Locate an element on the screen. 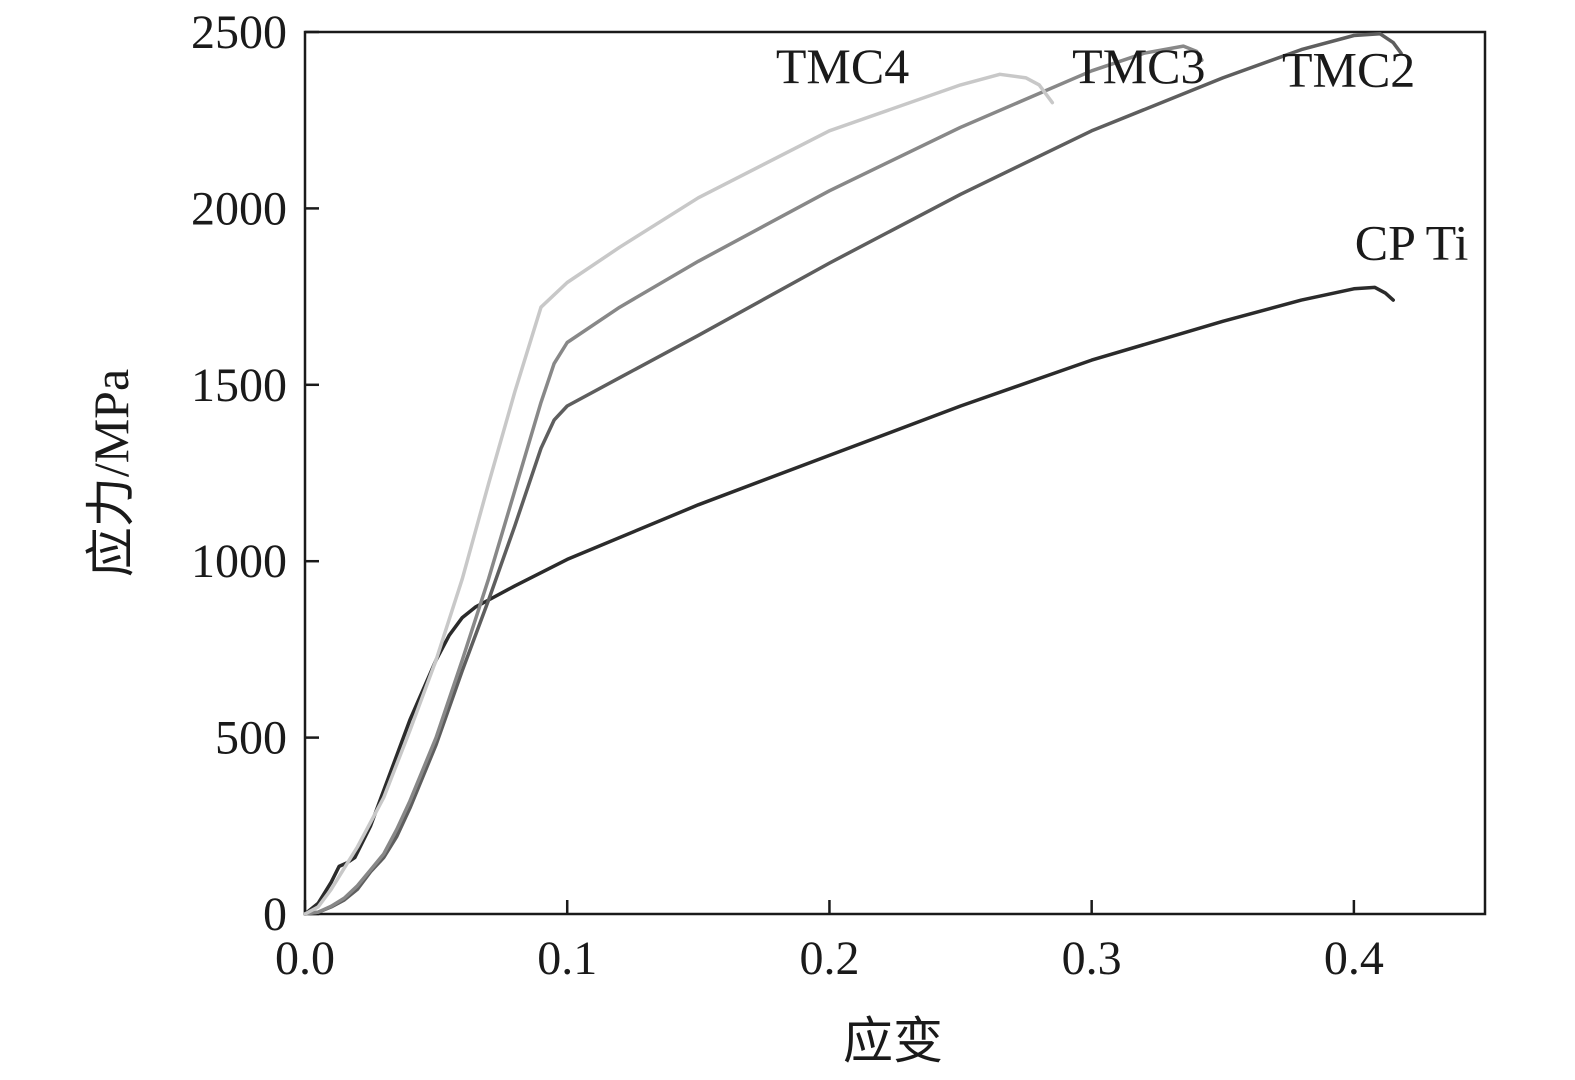  y-tick-label: 2000 is located at coordinates (239, 208).